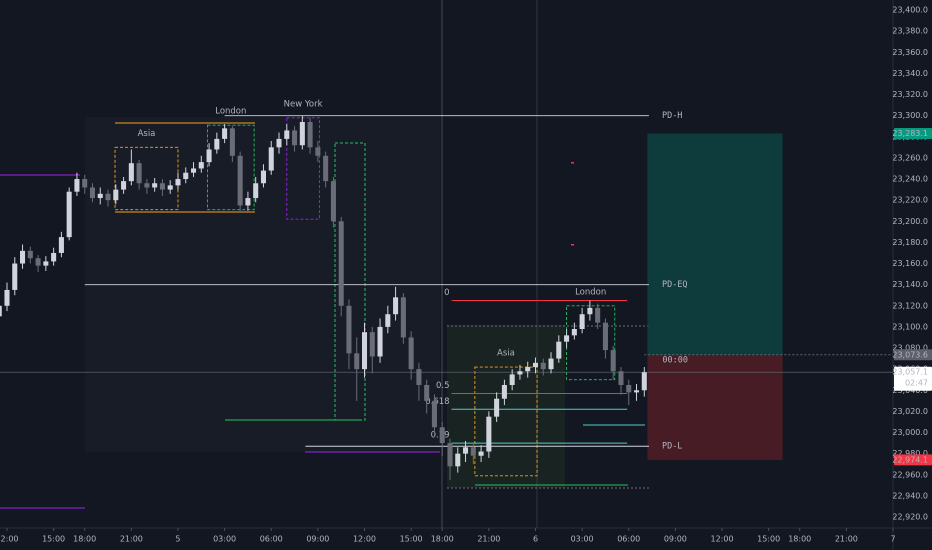 The width and height of the screenshot is (932, 550). I want to click on y-tick-label: 23,240.0, so click(910, 179).